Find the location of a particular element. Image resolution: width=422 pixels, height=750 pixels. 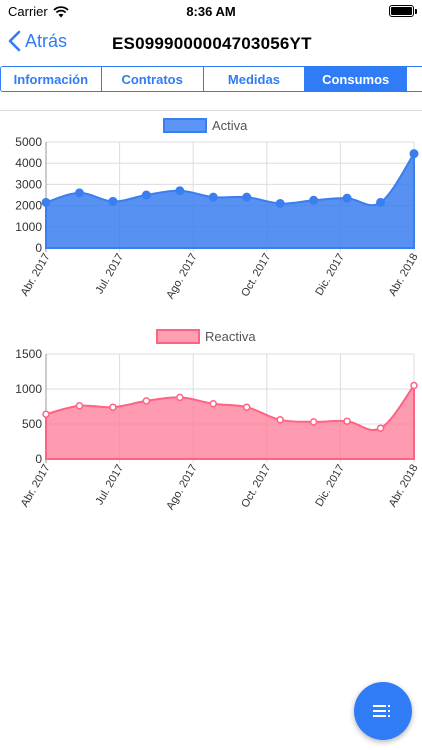

activa-legend-label: Activa is located at coordinates (230, 125).